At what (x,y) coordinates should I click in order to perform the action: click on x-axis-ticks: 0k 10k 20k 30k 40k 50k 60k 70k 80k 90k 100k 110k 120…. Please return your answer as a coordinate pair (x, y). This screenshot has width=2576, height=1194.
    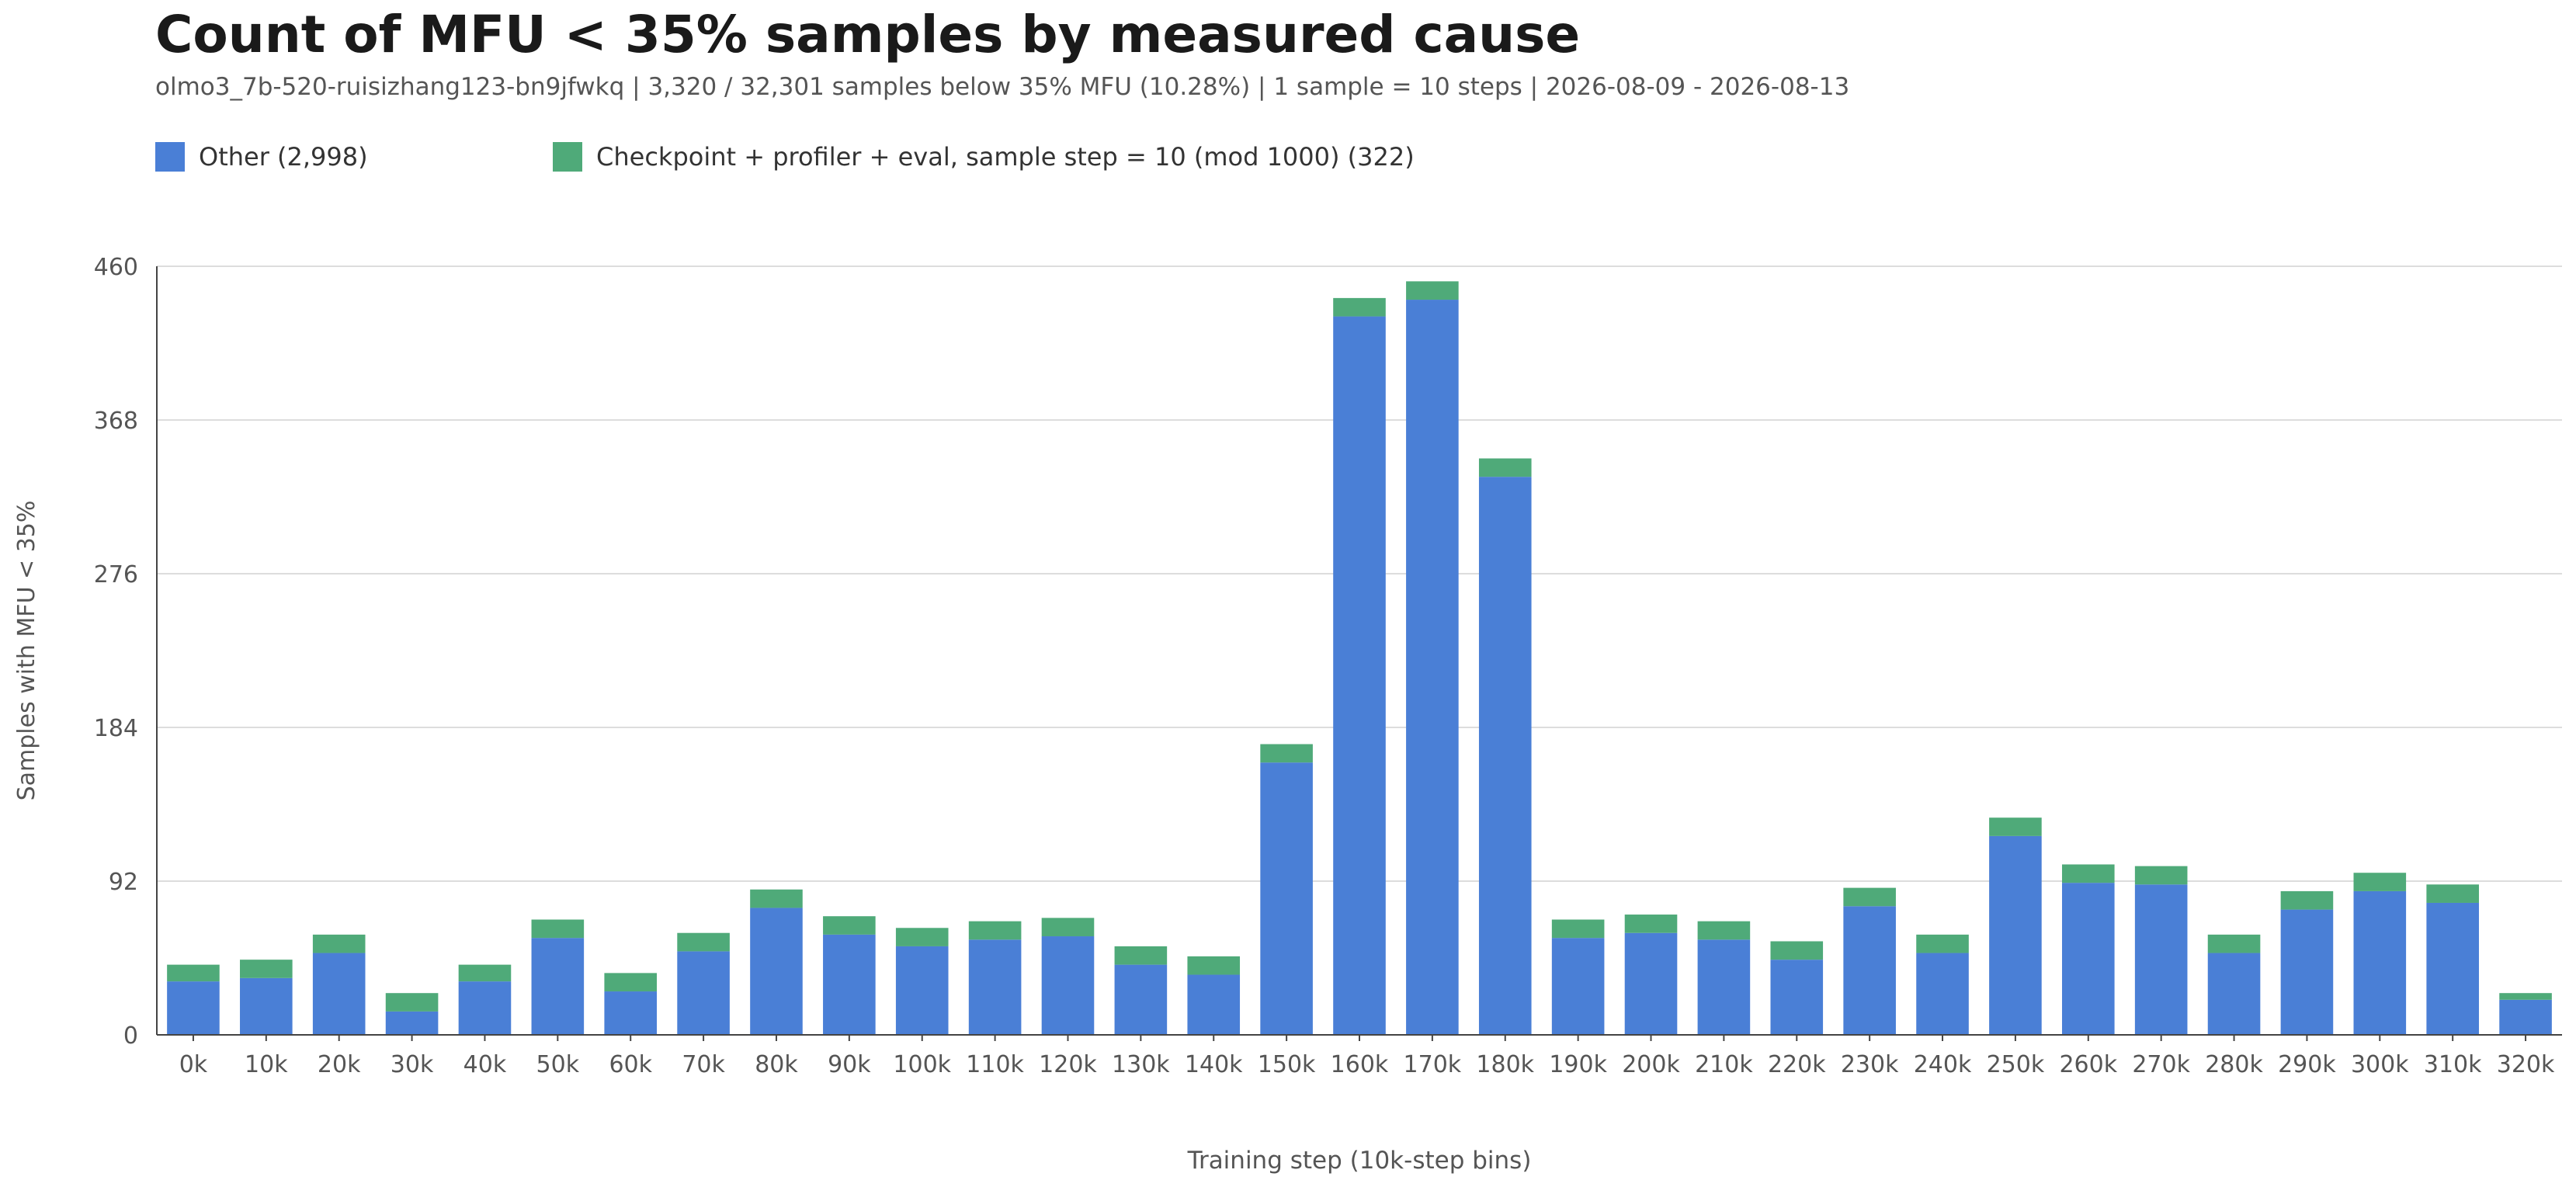
    Looking at the image, I should click on (1367, 1057).